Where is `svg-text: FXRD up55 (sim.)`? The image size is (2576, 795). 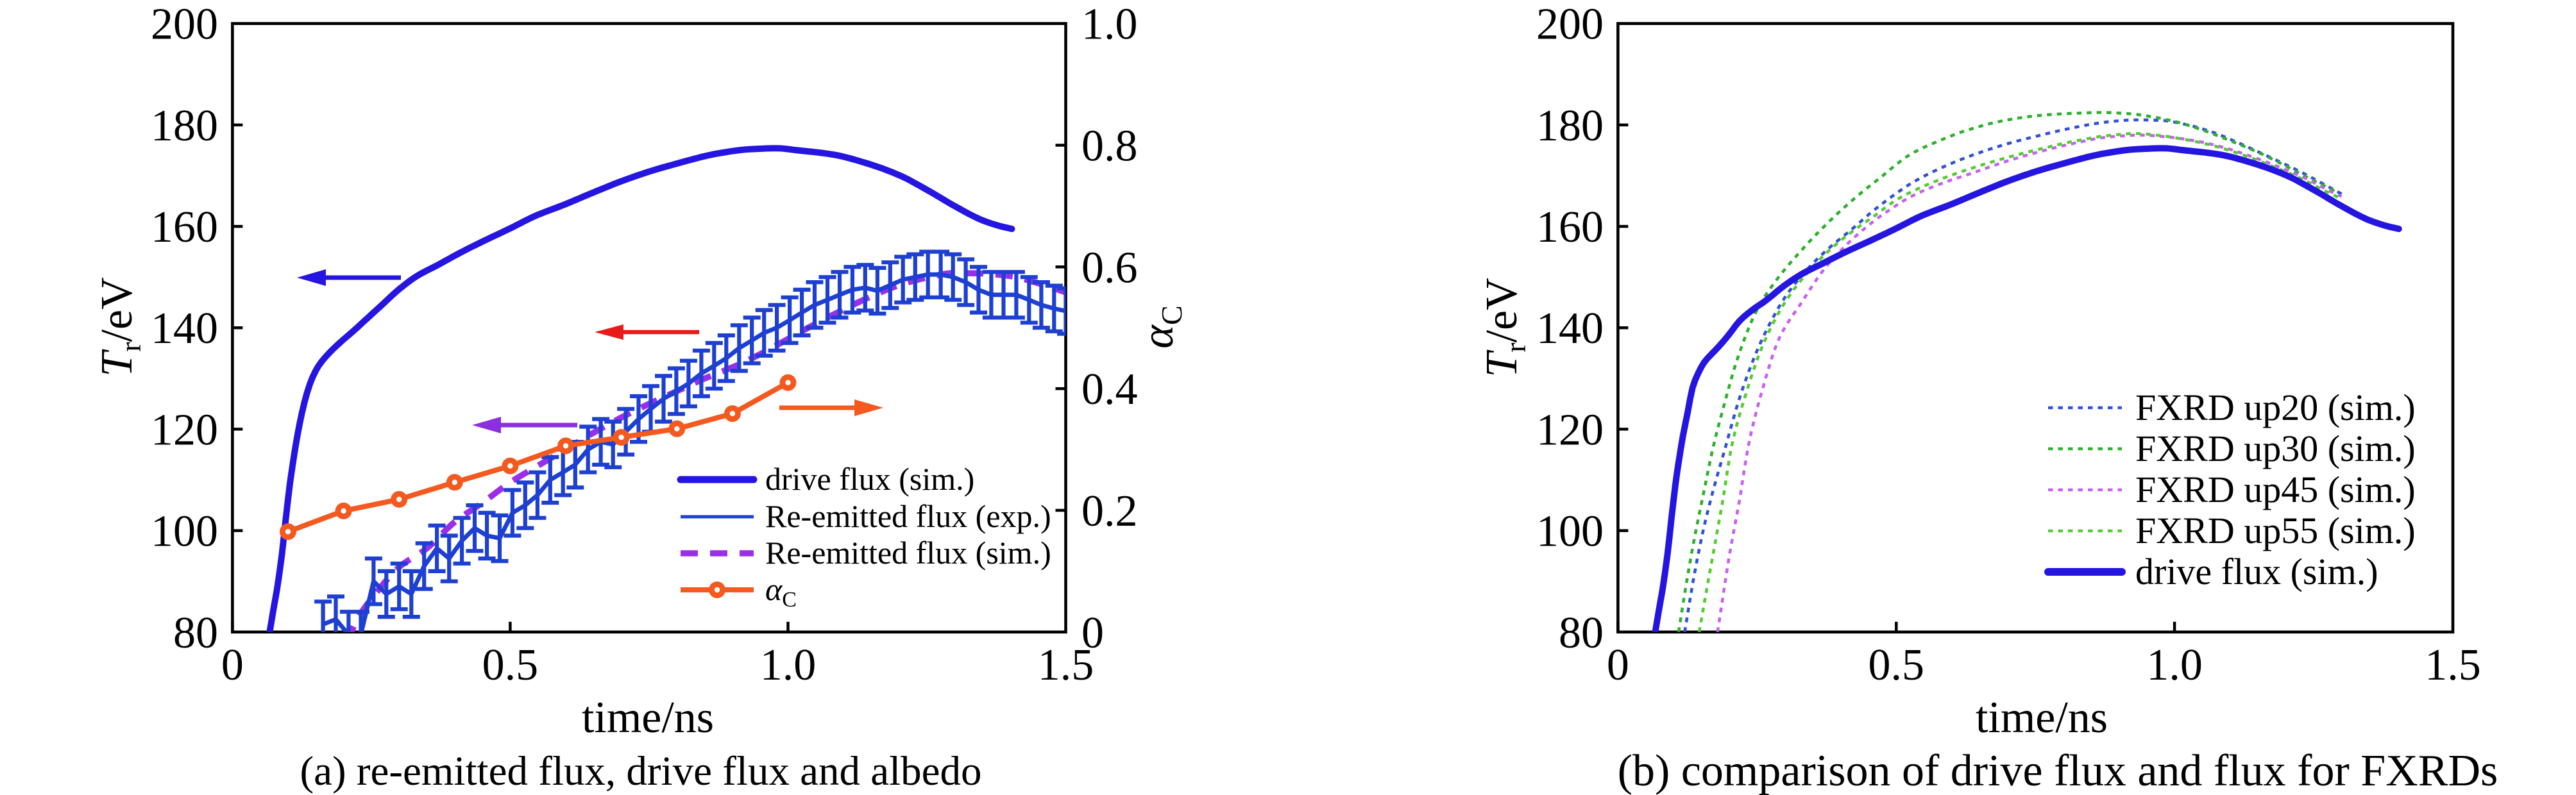 svg-text: FXRD up55 (sim.) is located at coordinates (2275, 530).